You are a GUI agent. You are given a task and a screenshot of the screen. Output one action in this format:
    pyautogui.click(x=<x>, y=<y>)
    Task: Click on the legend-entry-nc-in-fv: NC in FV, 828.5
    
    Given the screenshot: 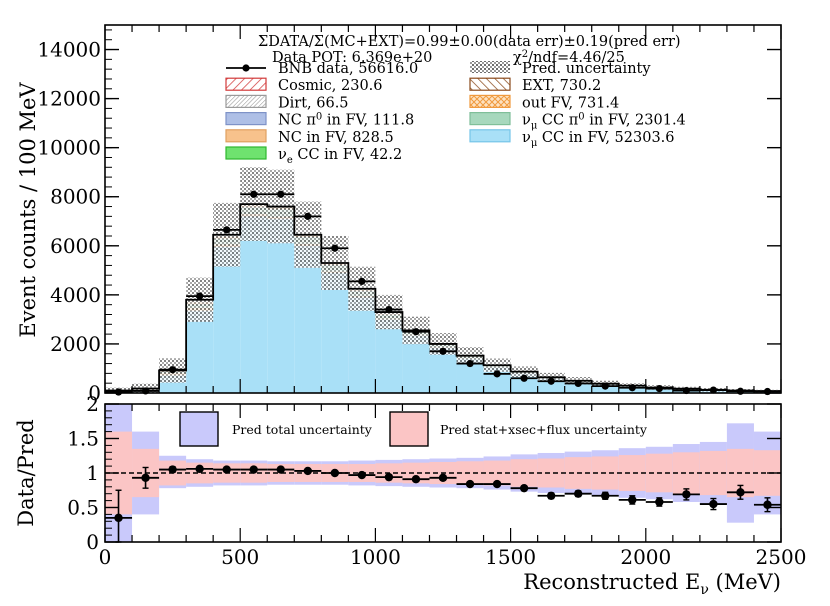 What is the action you would take?
    pyautogui.click(x=309, y=137)
    